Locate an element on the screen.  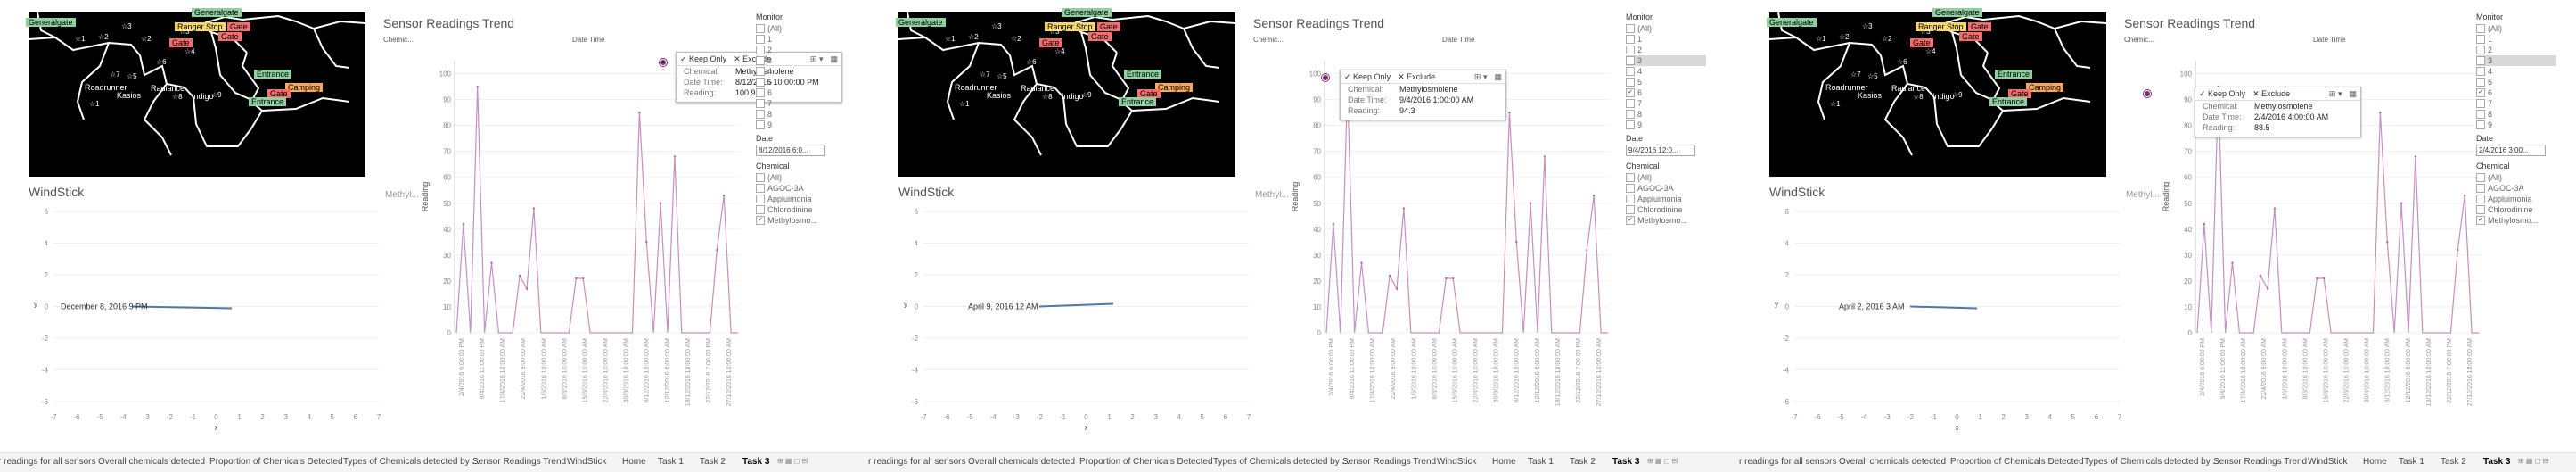
sheet-tab: r readings for all sensors is located at coordinates (48, 462).